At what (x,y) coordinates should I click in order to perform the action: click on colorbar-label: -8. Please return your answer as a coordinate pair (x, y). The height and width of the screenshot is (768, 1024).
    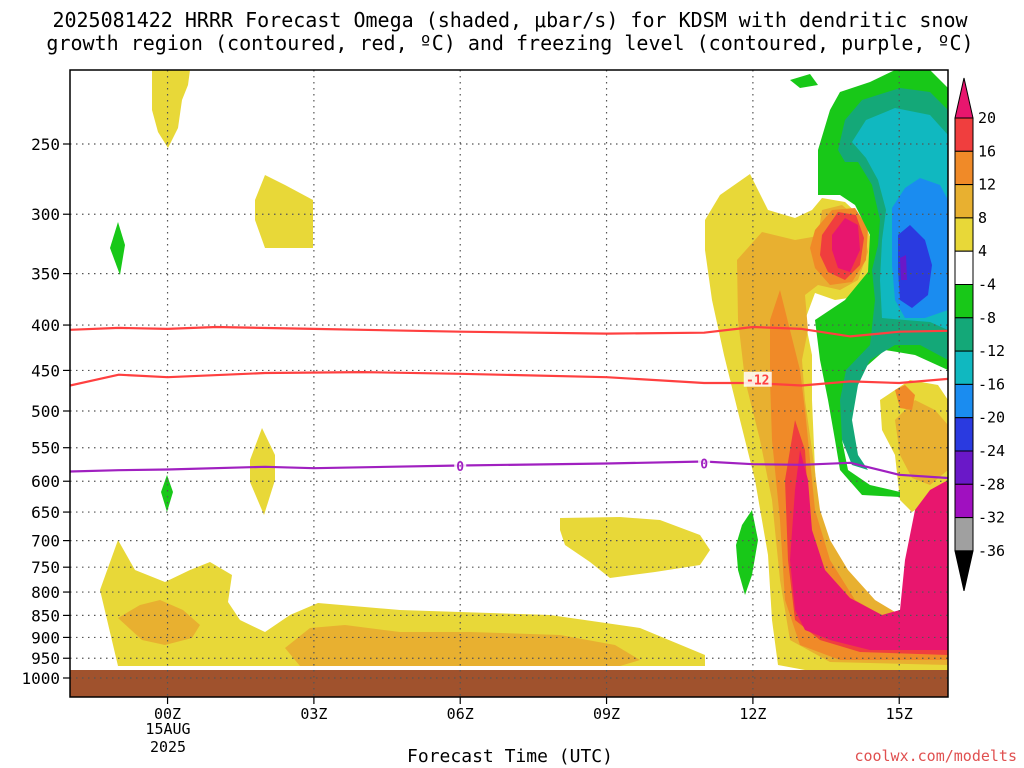
    Looking at the image, I should click on (987, 318).